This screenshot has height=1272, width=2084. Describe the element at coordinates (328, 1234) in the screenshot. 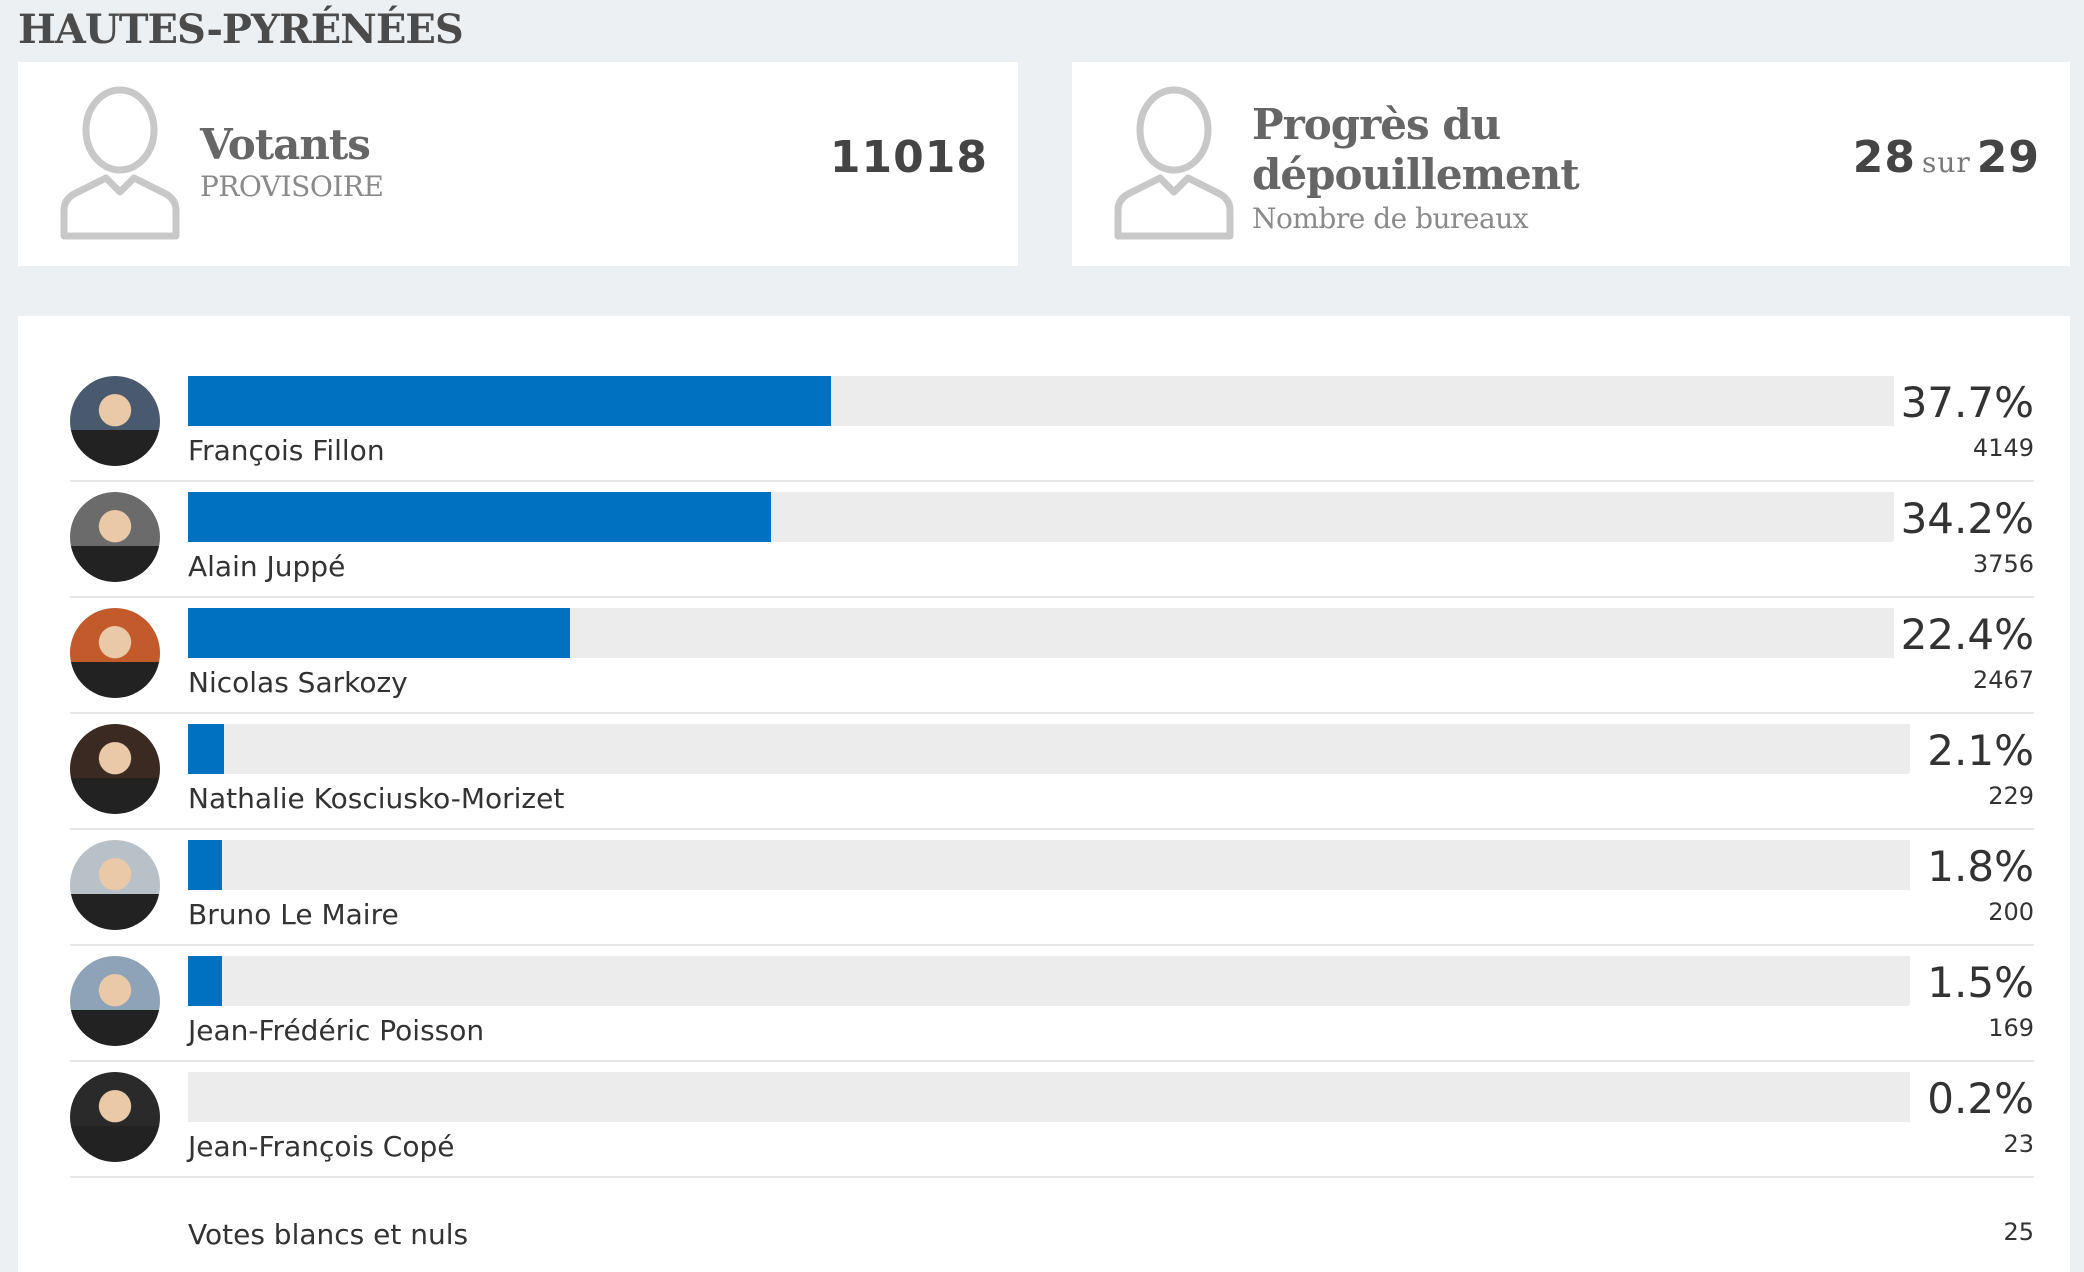

I see `blank-votes-label: Votes blancs et nuls` at that location.